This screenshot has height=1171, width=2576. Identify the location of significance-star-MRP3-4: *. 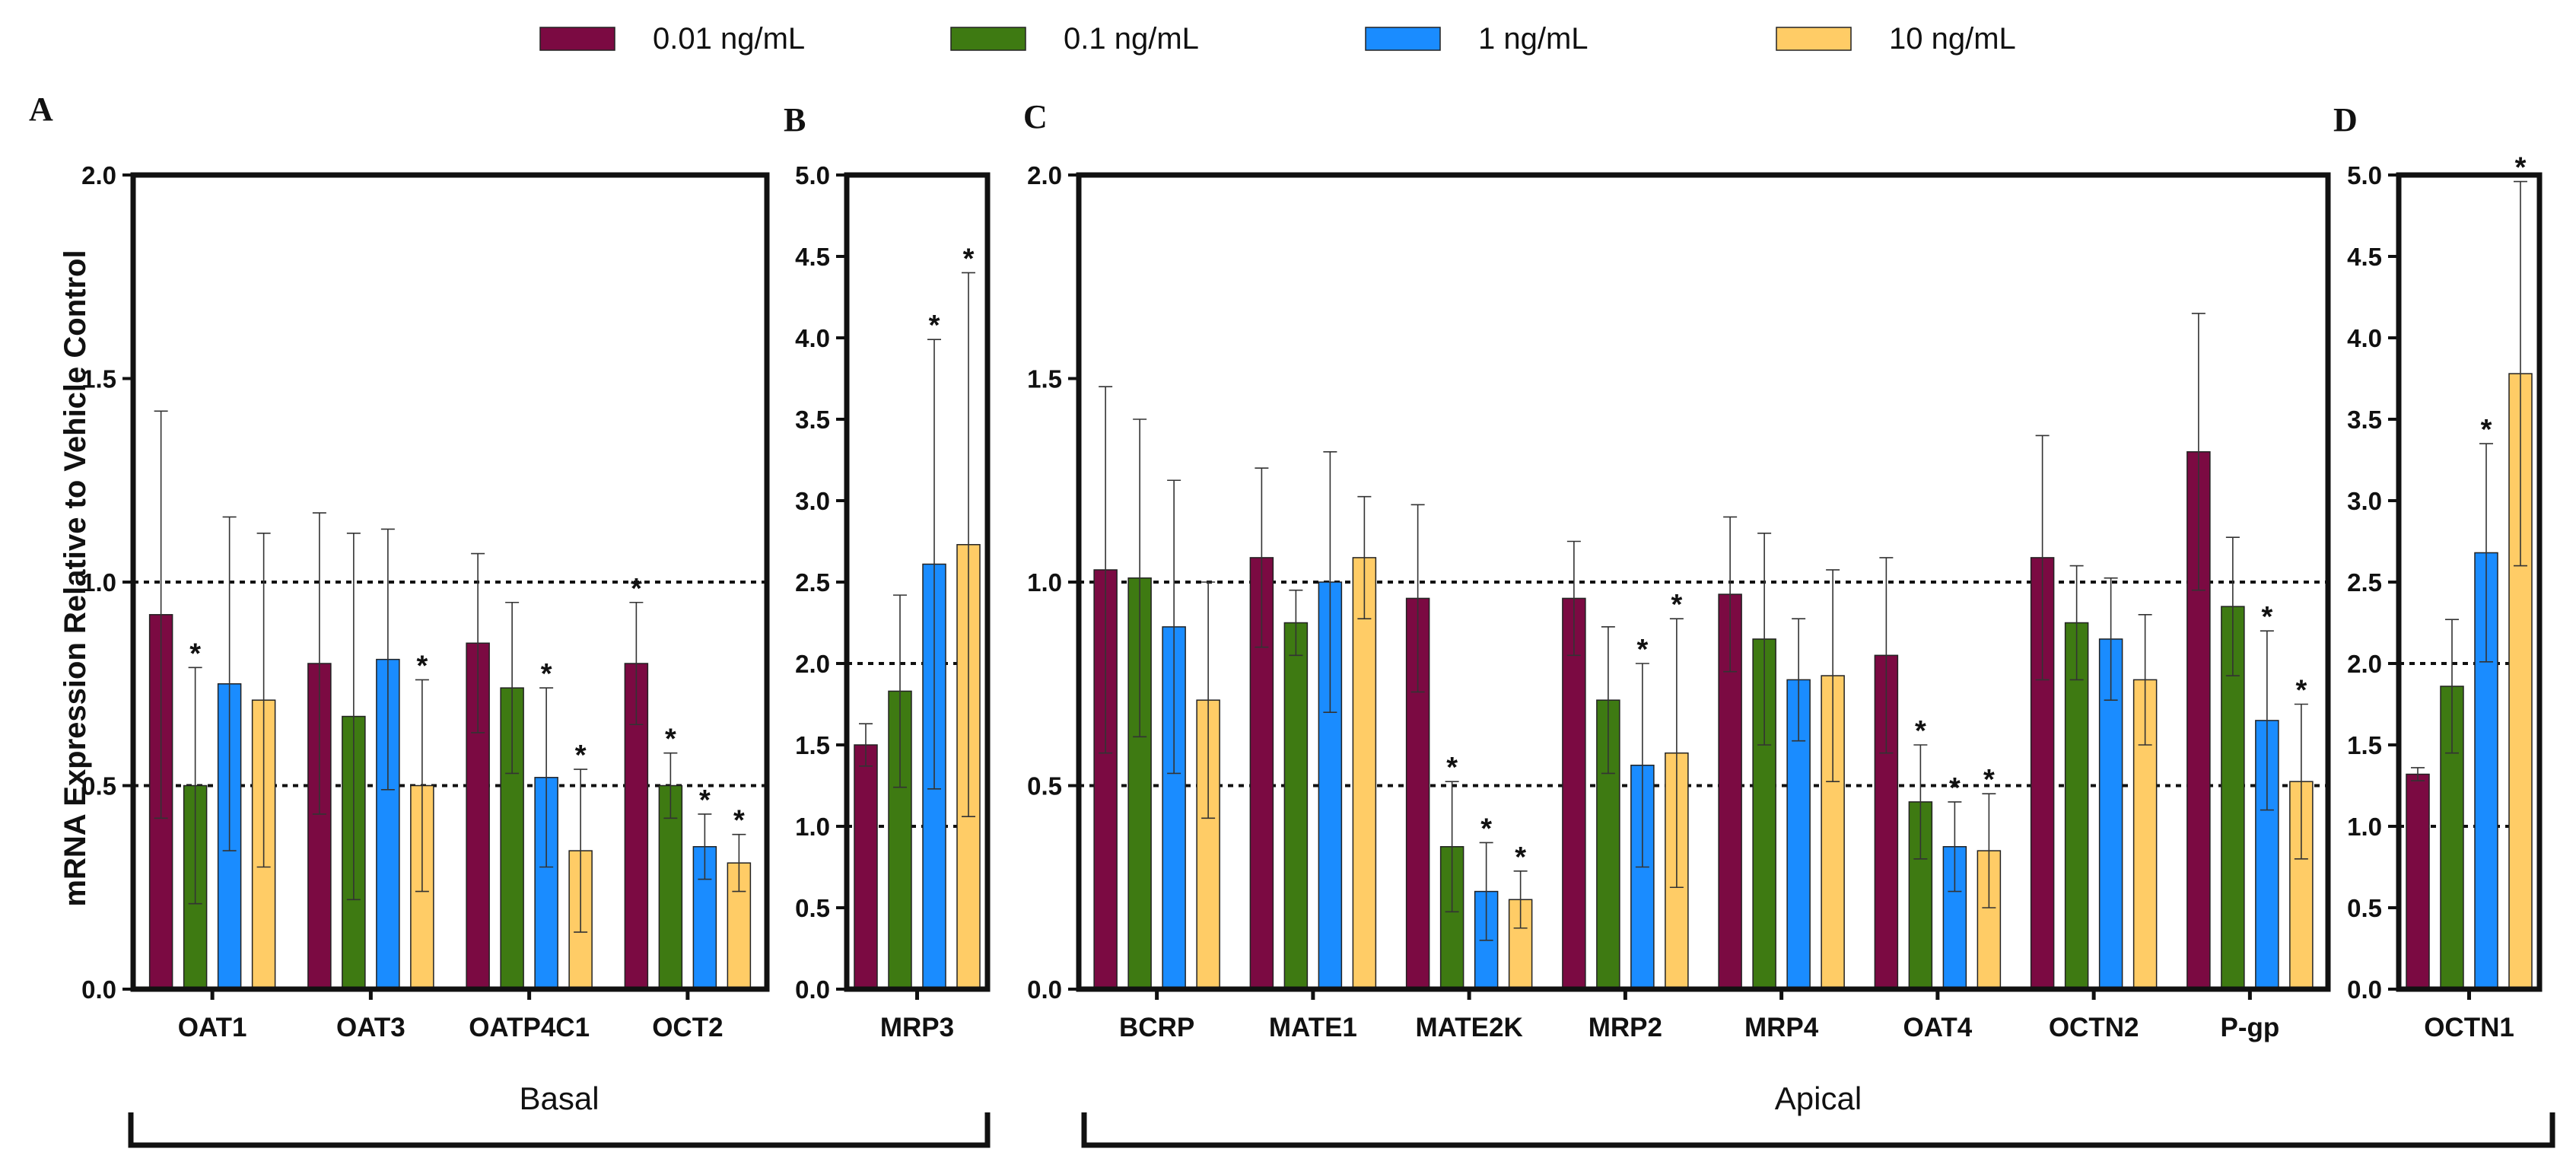
(969, 259).